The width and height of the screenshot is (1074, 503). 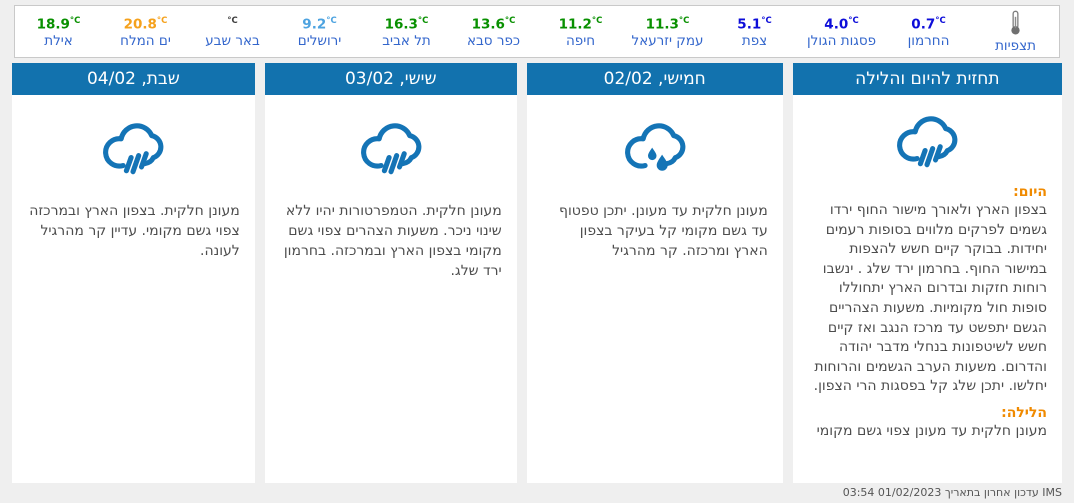 I want to click on observation-item: 11.2°C חיפה, so click(x=580, y=31).